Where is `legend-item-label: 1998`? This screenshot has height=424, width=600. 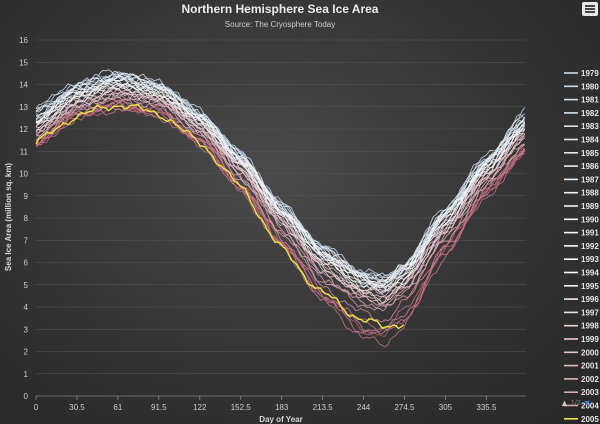
legend-item-label: 1998 is located at coordinates (590, 326).